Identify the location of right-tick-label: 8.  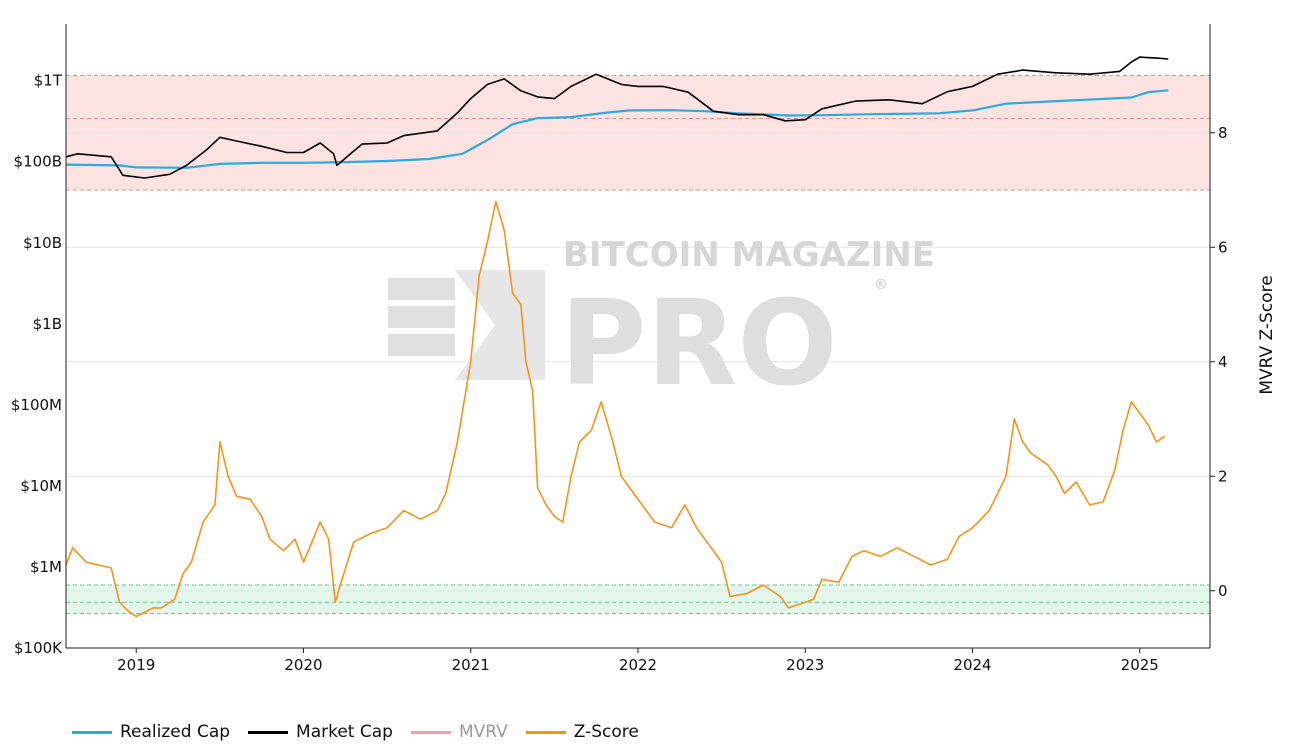
(1223, 133).